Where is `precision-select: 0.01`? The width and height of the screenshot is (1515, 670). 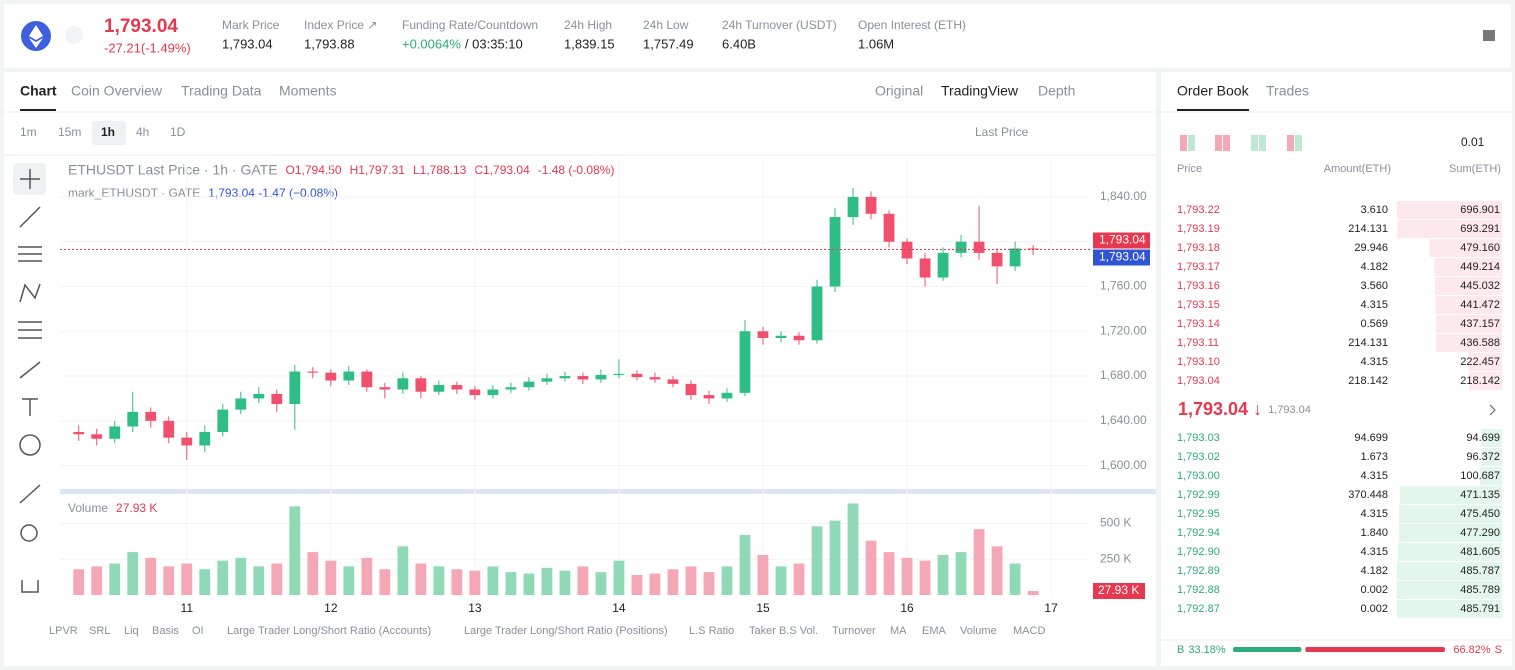
precision-select: 0.01 is located at coordinates (1473, 142).